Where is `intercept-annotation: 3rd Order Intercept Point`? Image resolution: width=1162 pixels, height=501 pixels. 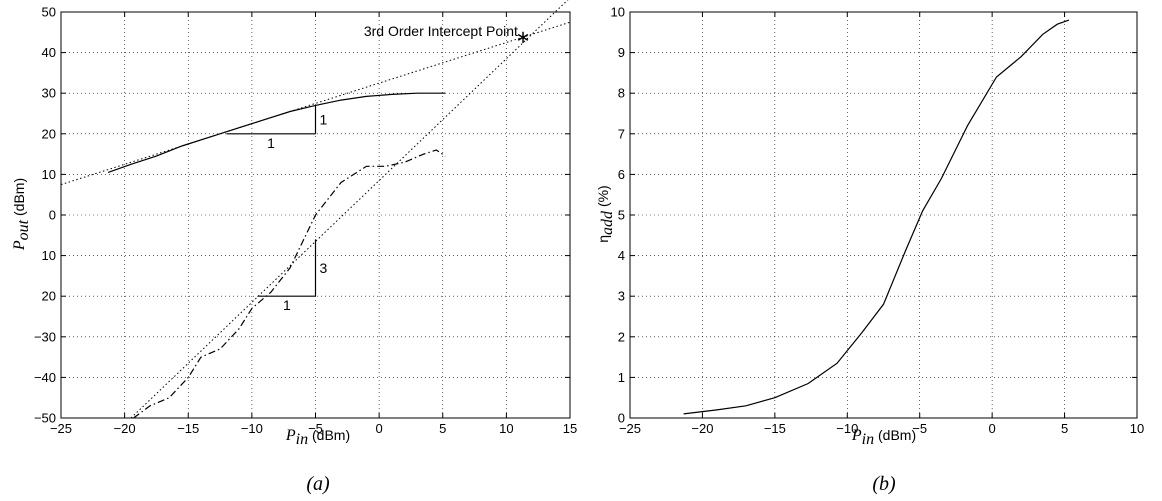
intercept-annotation: 3rd Order Intercept Point is located at coordinates (441, 31).